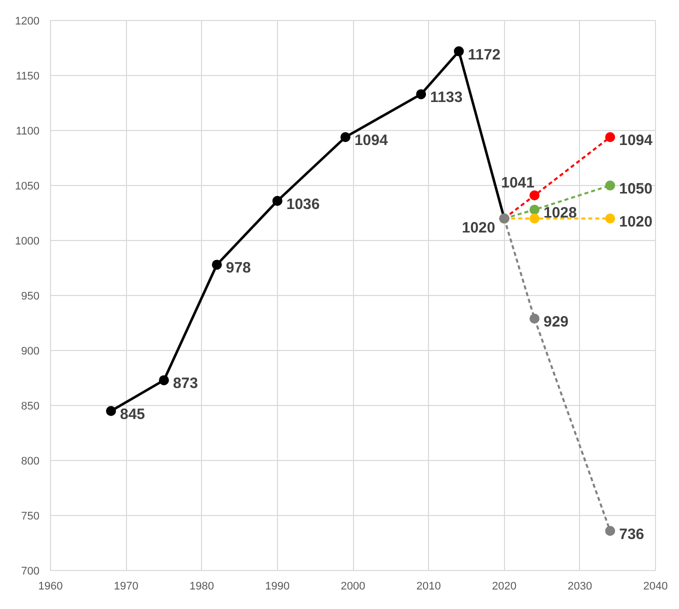  I want to click on y-tick-label: 900, so click(30, 352).